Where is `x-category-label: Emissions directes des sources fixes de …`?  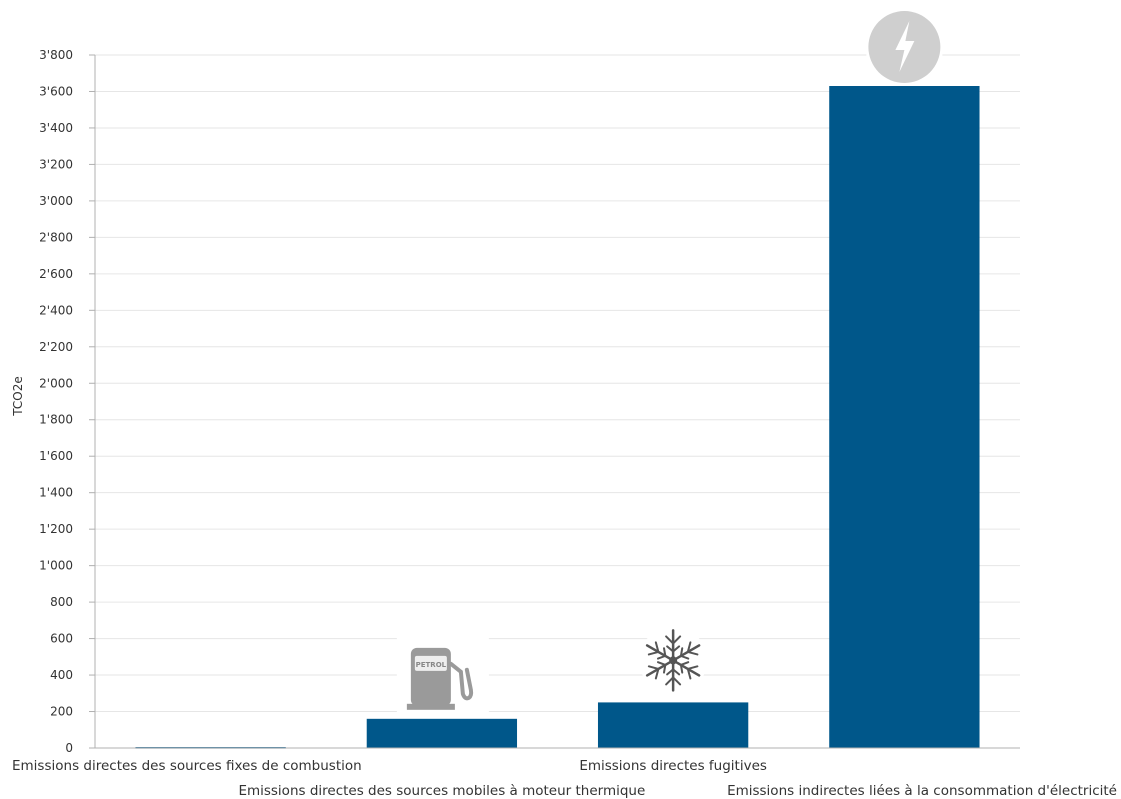 x-category-label: Emissions directes des sources fixes de … is located at coordinates (187, 766).